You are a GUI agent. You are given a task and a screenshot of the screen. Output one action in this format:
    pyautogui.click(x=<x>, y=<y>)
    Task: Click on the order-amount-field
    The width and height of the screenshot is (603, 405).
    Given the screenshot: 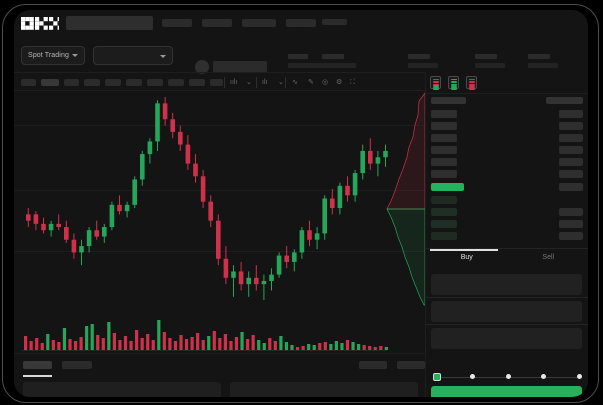 What is the action you would take?
    pyautogui.click(x=506, y=311)
    